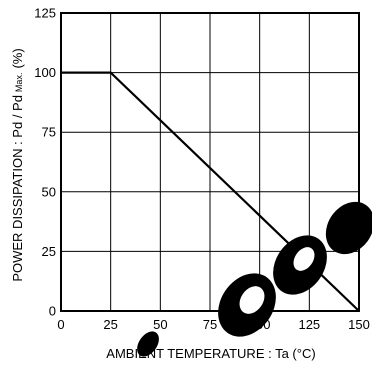  Describe the element at coordinates (60, 324) in the screenshot. I see `x-tick-label: 0` at that location.